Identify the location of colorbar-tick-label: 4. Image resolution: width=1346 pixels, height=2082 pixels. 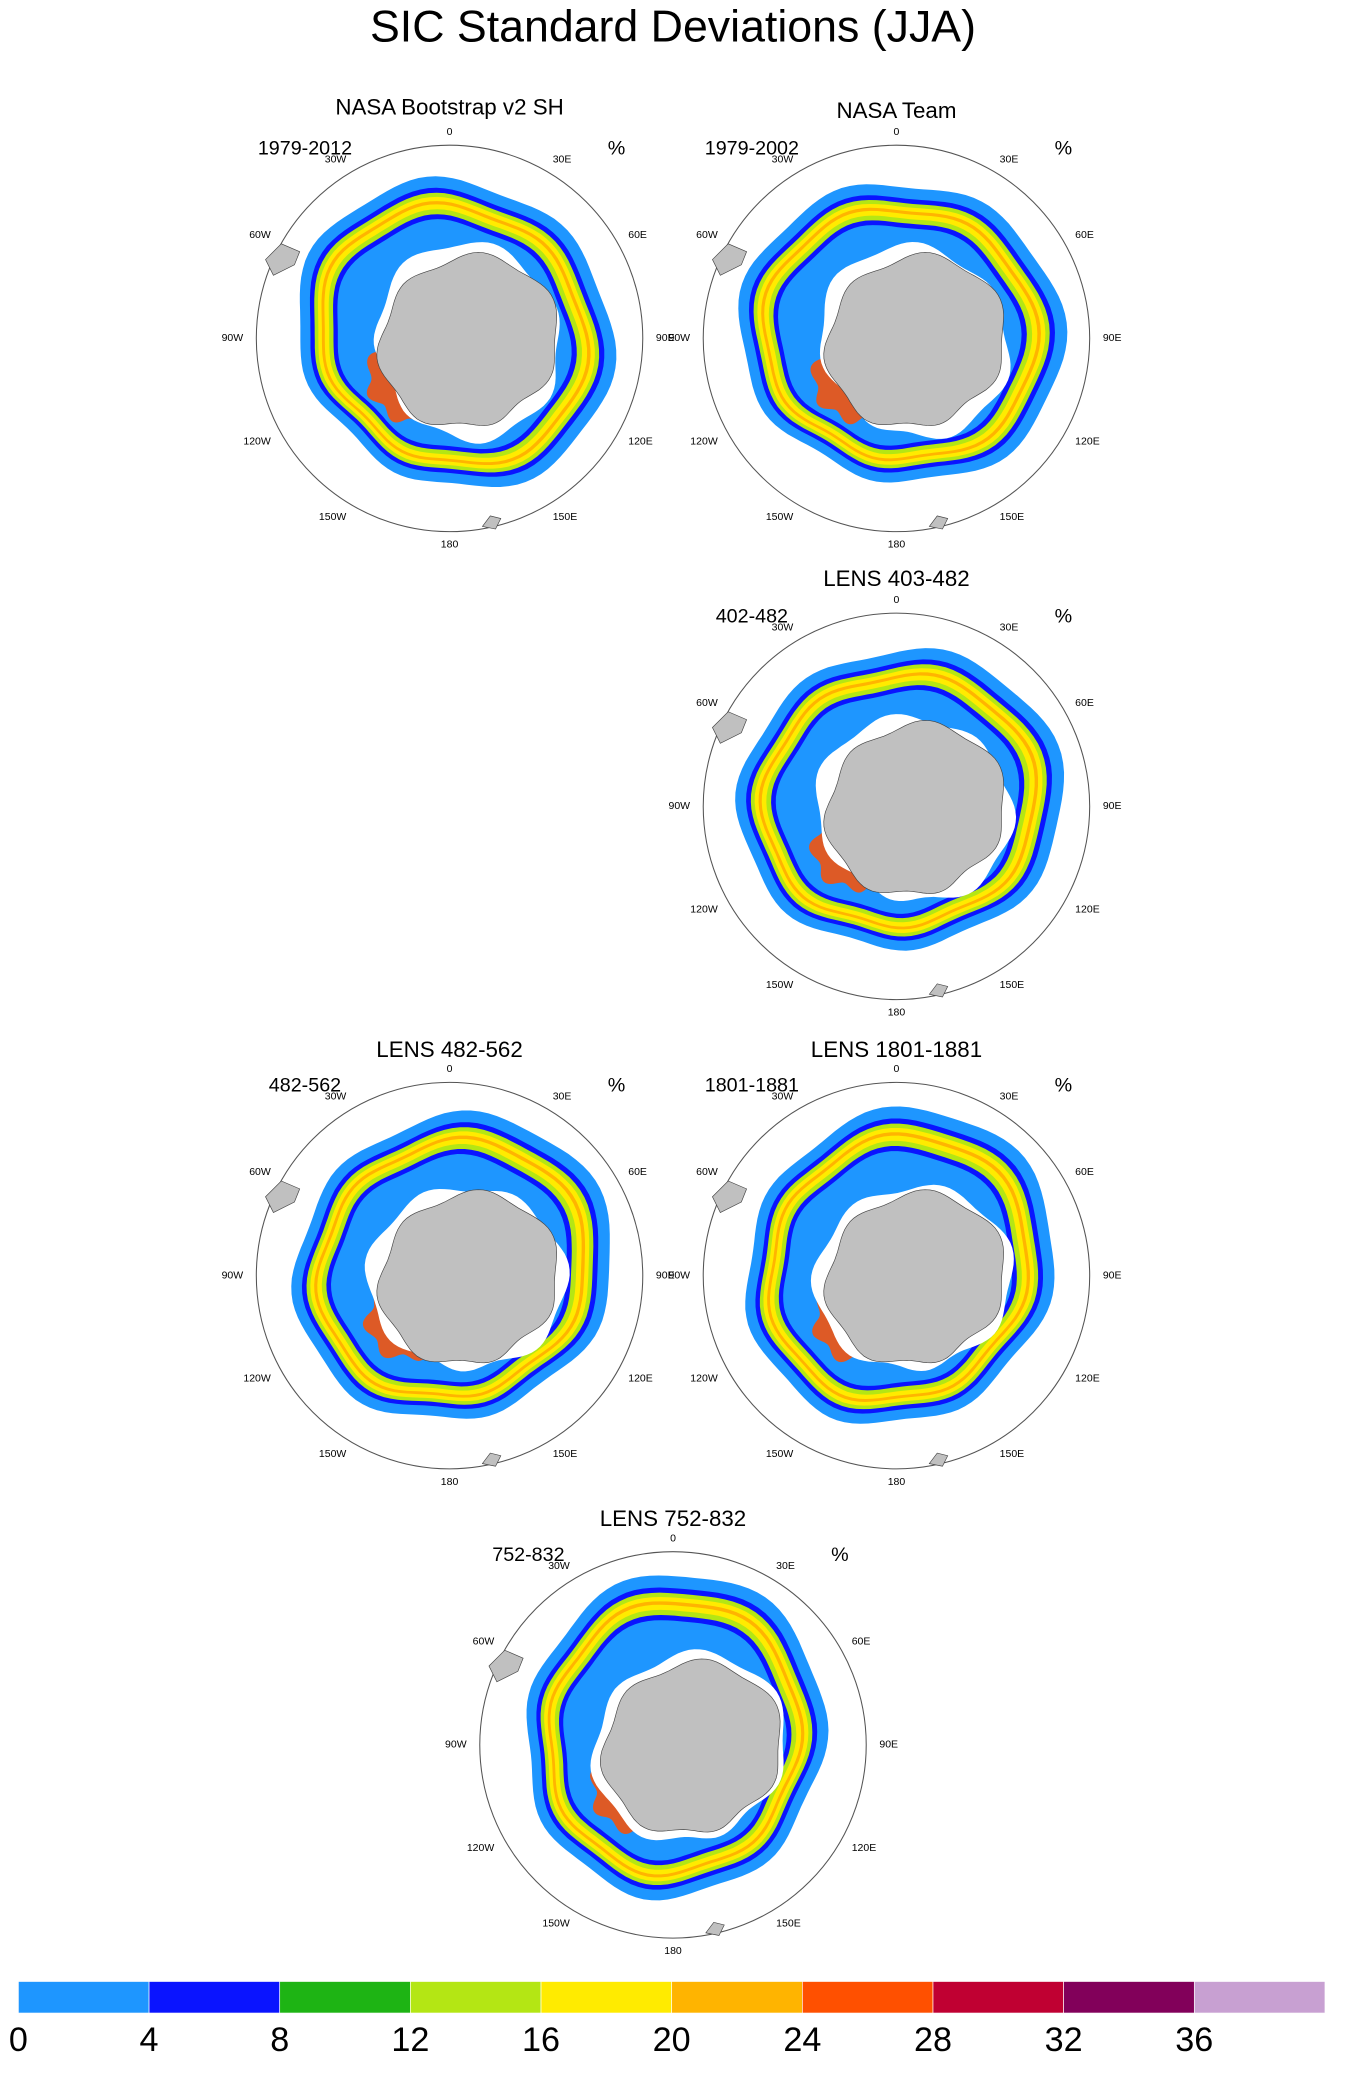
(149, 2040).